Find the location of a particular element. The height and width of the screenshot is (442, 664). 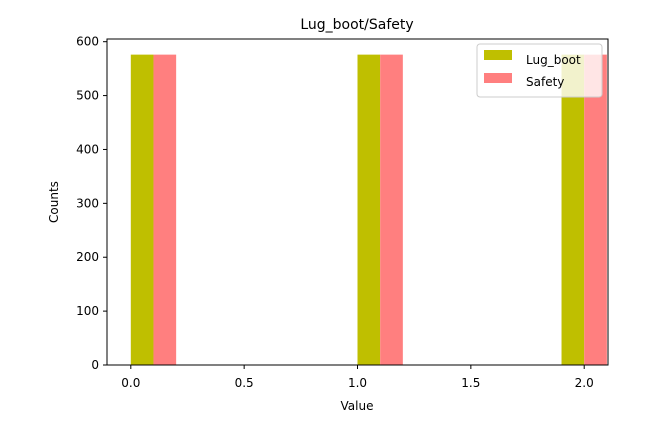

chart-title: Lug_boot/Safety is located at coordinates (356, 25).